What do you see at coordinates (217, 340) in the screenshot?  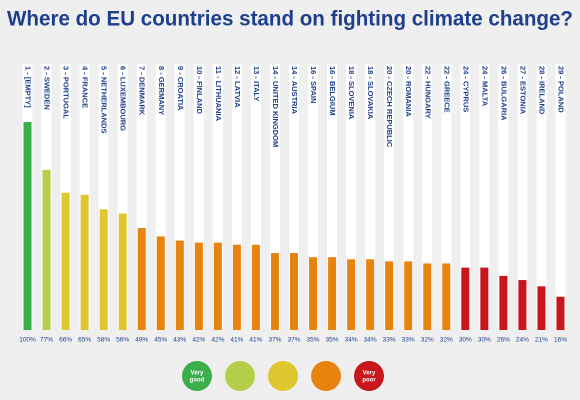 I see `value-label: 42%` at bounding box center [217, 340].